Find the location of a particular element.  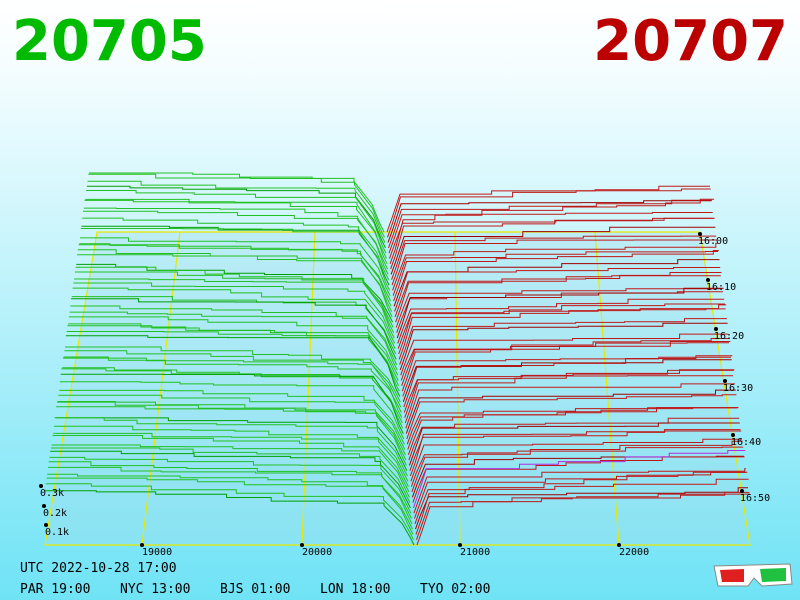

time-label: 16:30 is located at coordinates (738, 388).